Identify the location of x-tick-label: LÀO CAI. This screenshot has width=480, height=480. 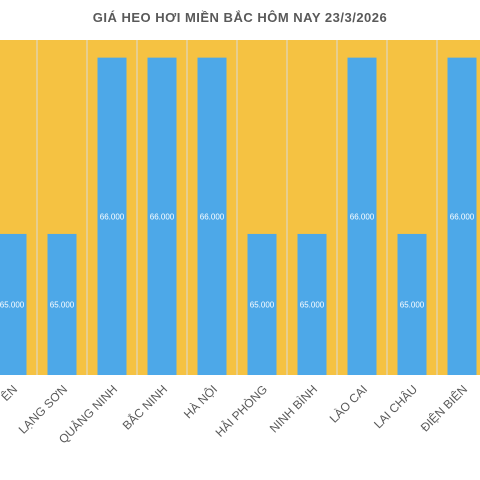
(348, 404).